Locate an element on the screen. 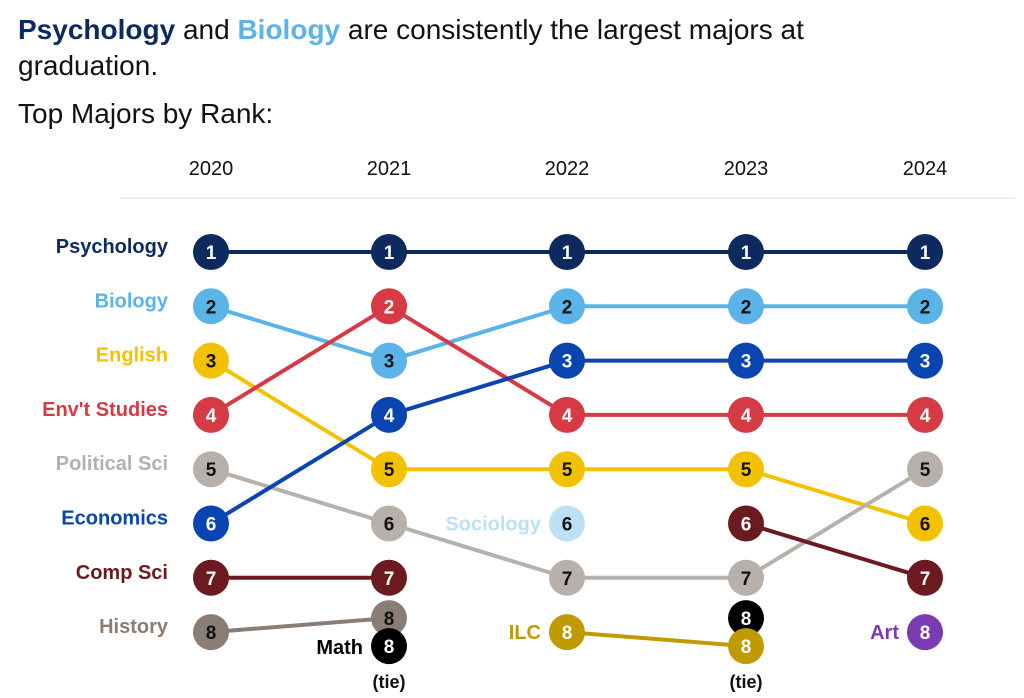  year-label-2021: 2021 is located at coordinates (389, 169).